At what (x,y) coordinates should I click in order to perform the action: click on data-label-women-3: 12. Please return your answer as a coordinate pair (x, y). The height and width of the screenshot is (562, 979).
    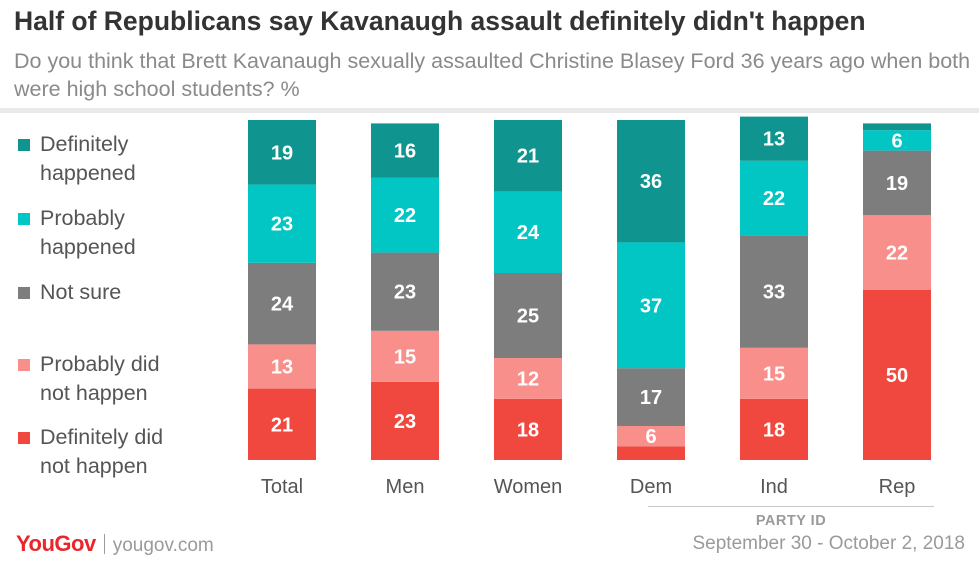
    Looking at the image, I should click on (528, 379).